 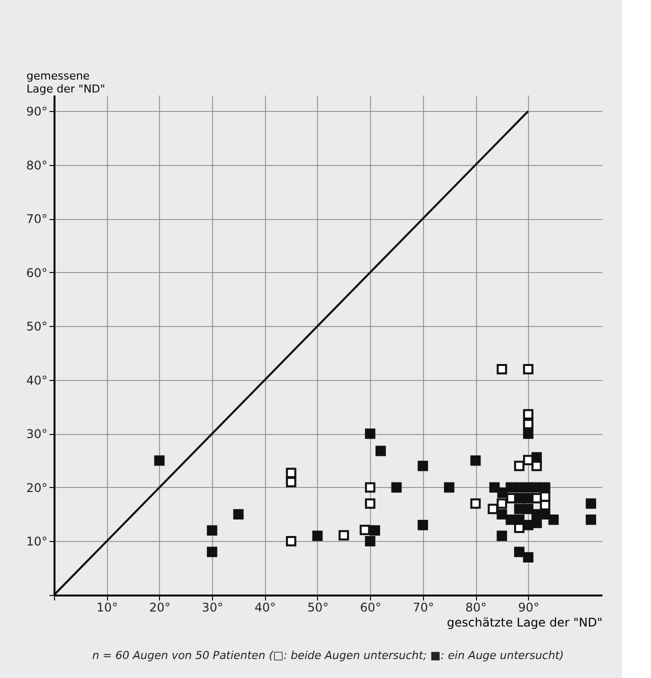 I want to click on x-tick-label: 70°, so click(x=423, y=607).